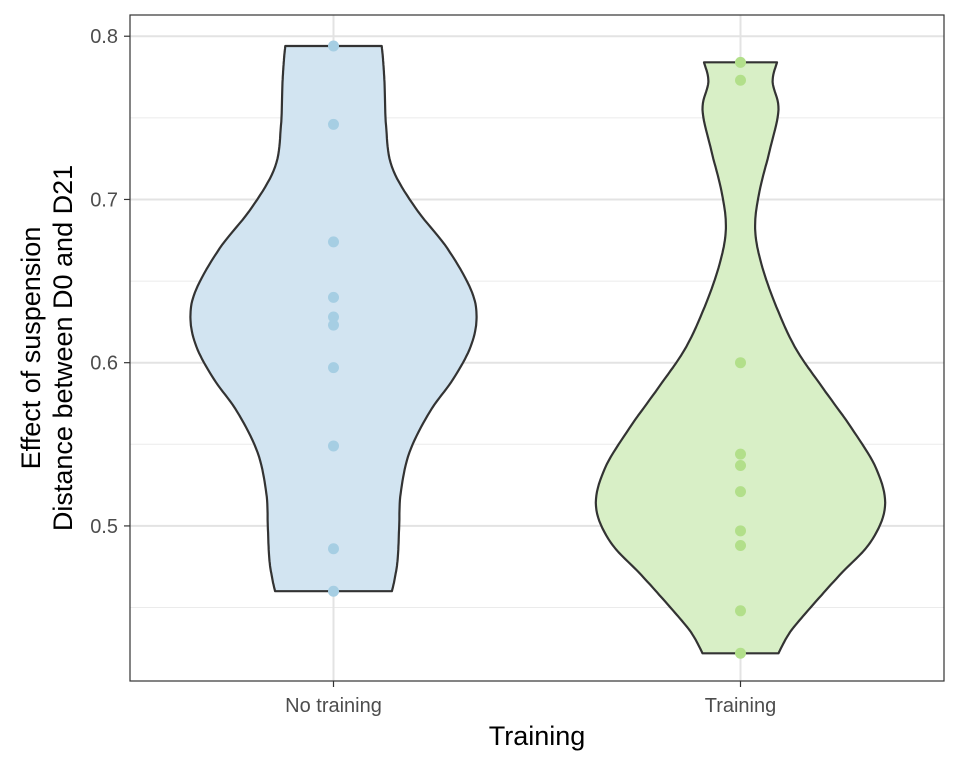  Describe the element at coordinates (110, 282) in the screenshot. I see `y-axis: 0.5 0.6 0.7 0.8` at that location.